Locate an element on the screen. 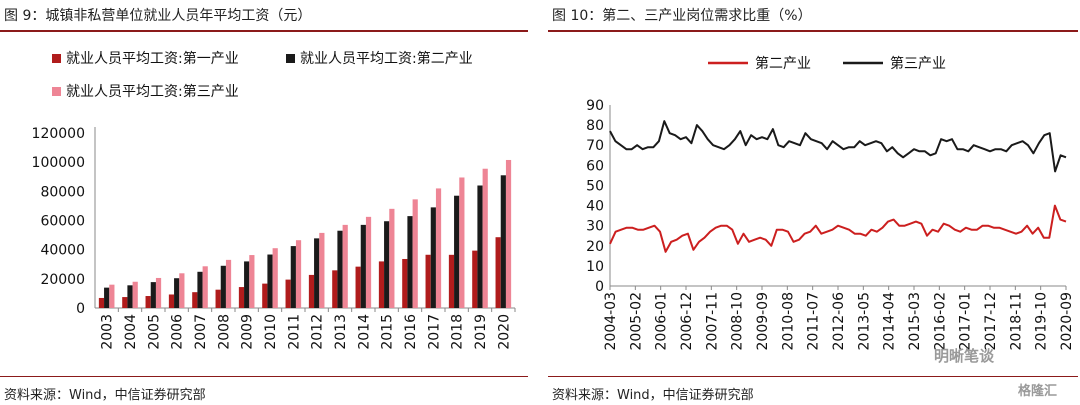 The height and width of the screenshot is (405, 1080). bar-2007-s1 is located at coordinates (195, 300).